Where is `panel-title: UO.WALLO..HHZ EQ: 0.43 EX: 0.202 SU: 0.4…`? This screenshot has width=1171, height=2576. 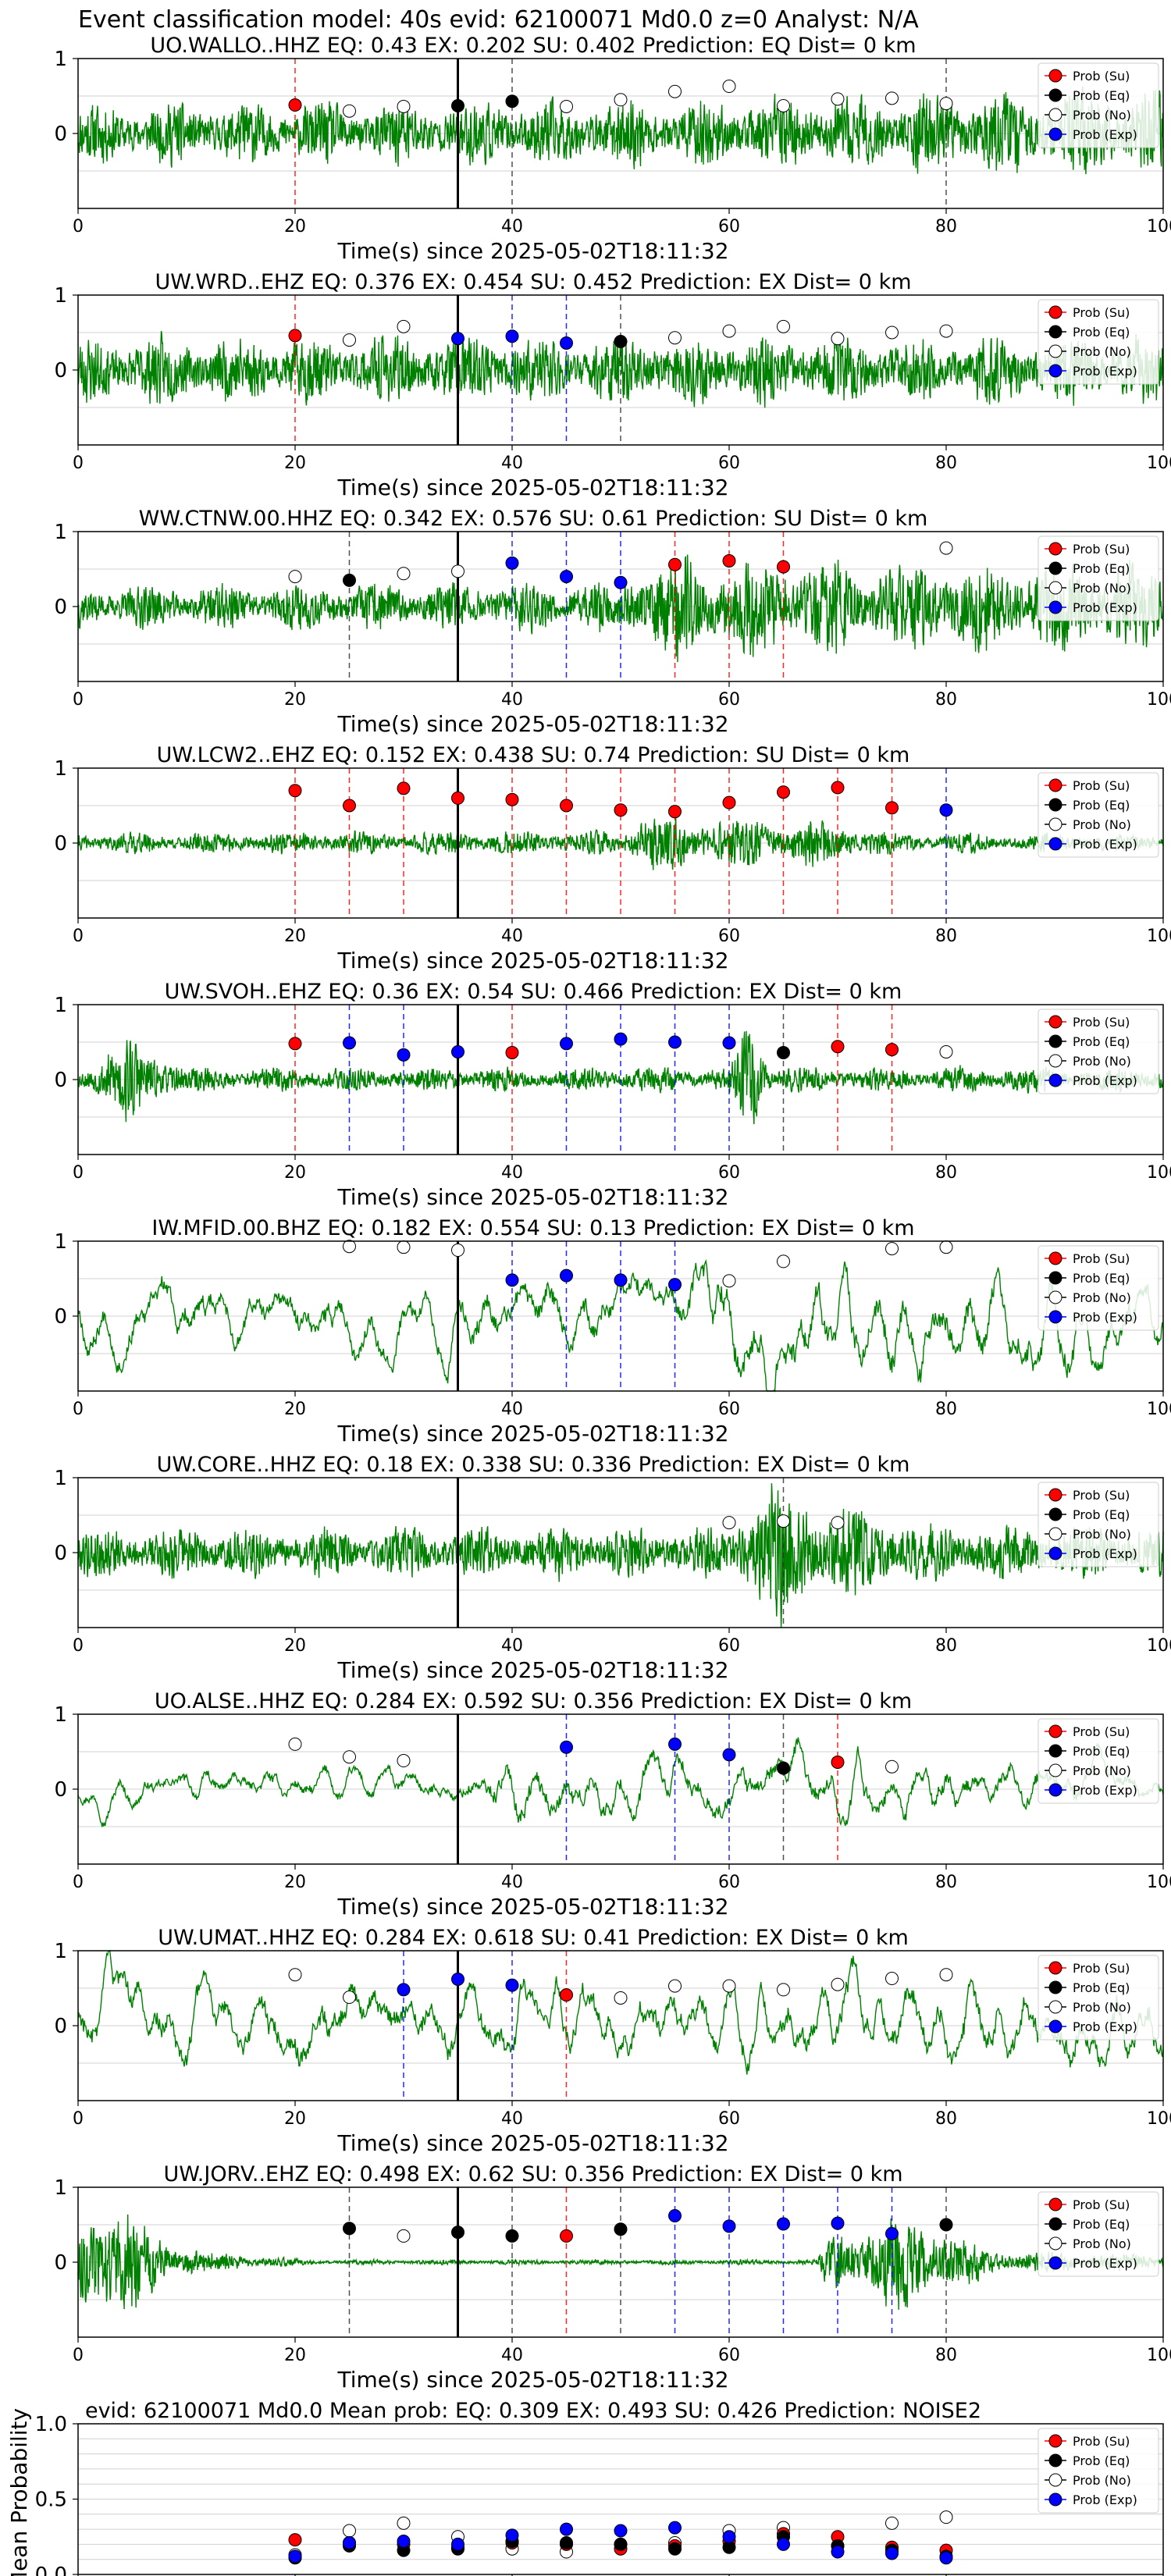
panel-title: UO.WALLO..HHZ EQ: 0.43 EX: 0.202 SU: 0.4… is located at coordinates (533, 46).